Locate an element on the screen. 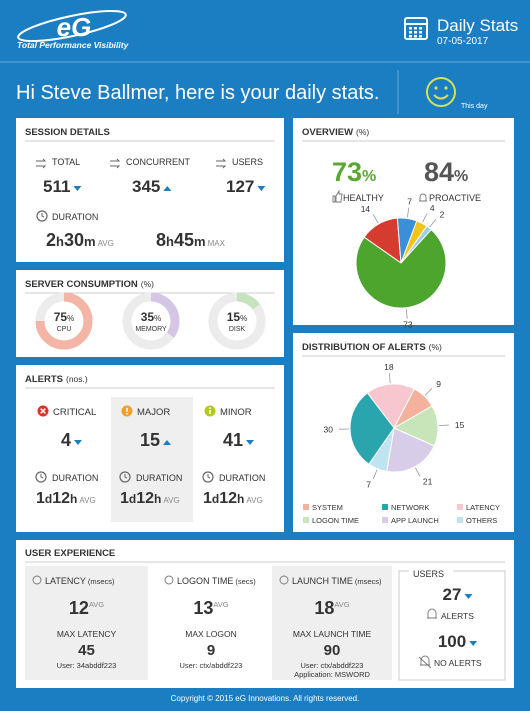 Image resolution: width=530 pixels, height=711 pixels. panel-title: SERVER CONSUMPTION is located at coordinates (81, 284).